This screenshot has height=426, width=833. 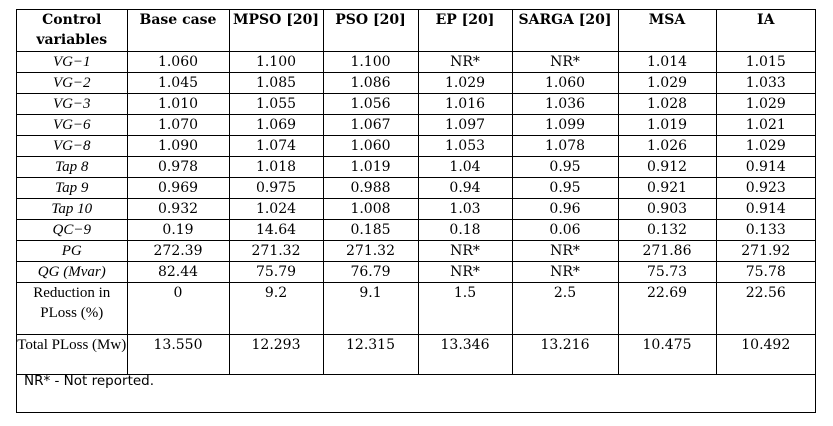 I want to click on row-label: VG−2, so click(x=72, y=82).